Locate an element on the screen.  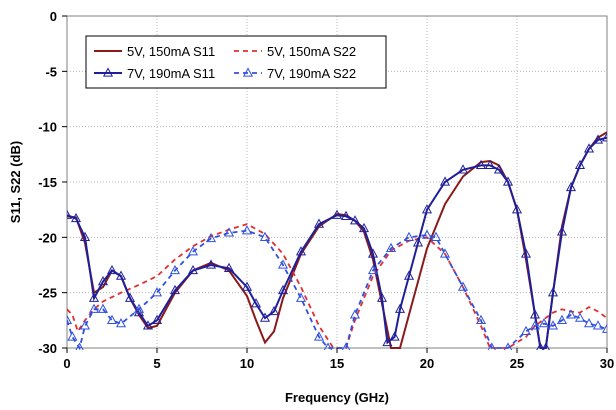
legend-box is located at coordinates (236, 62).